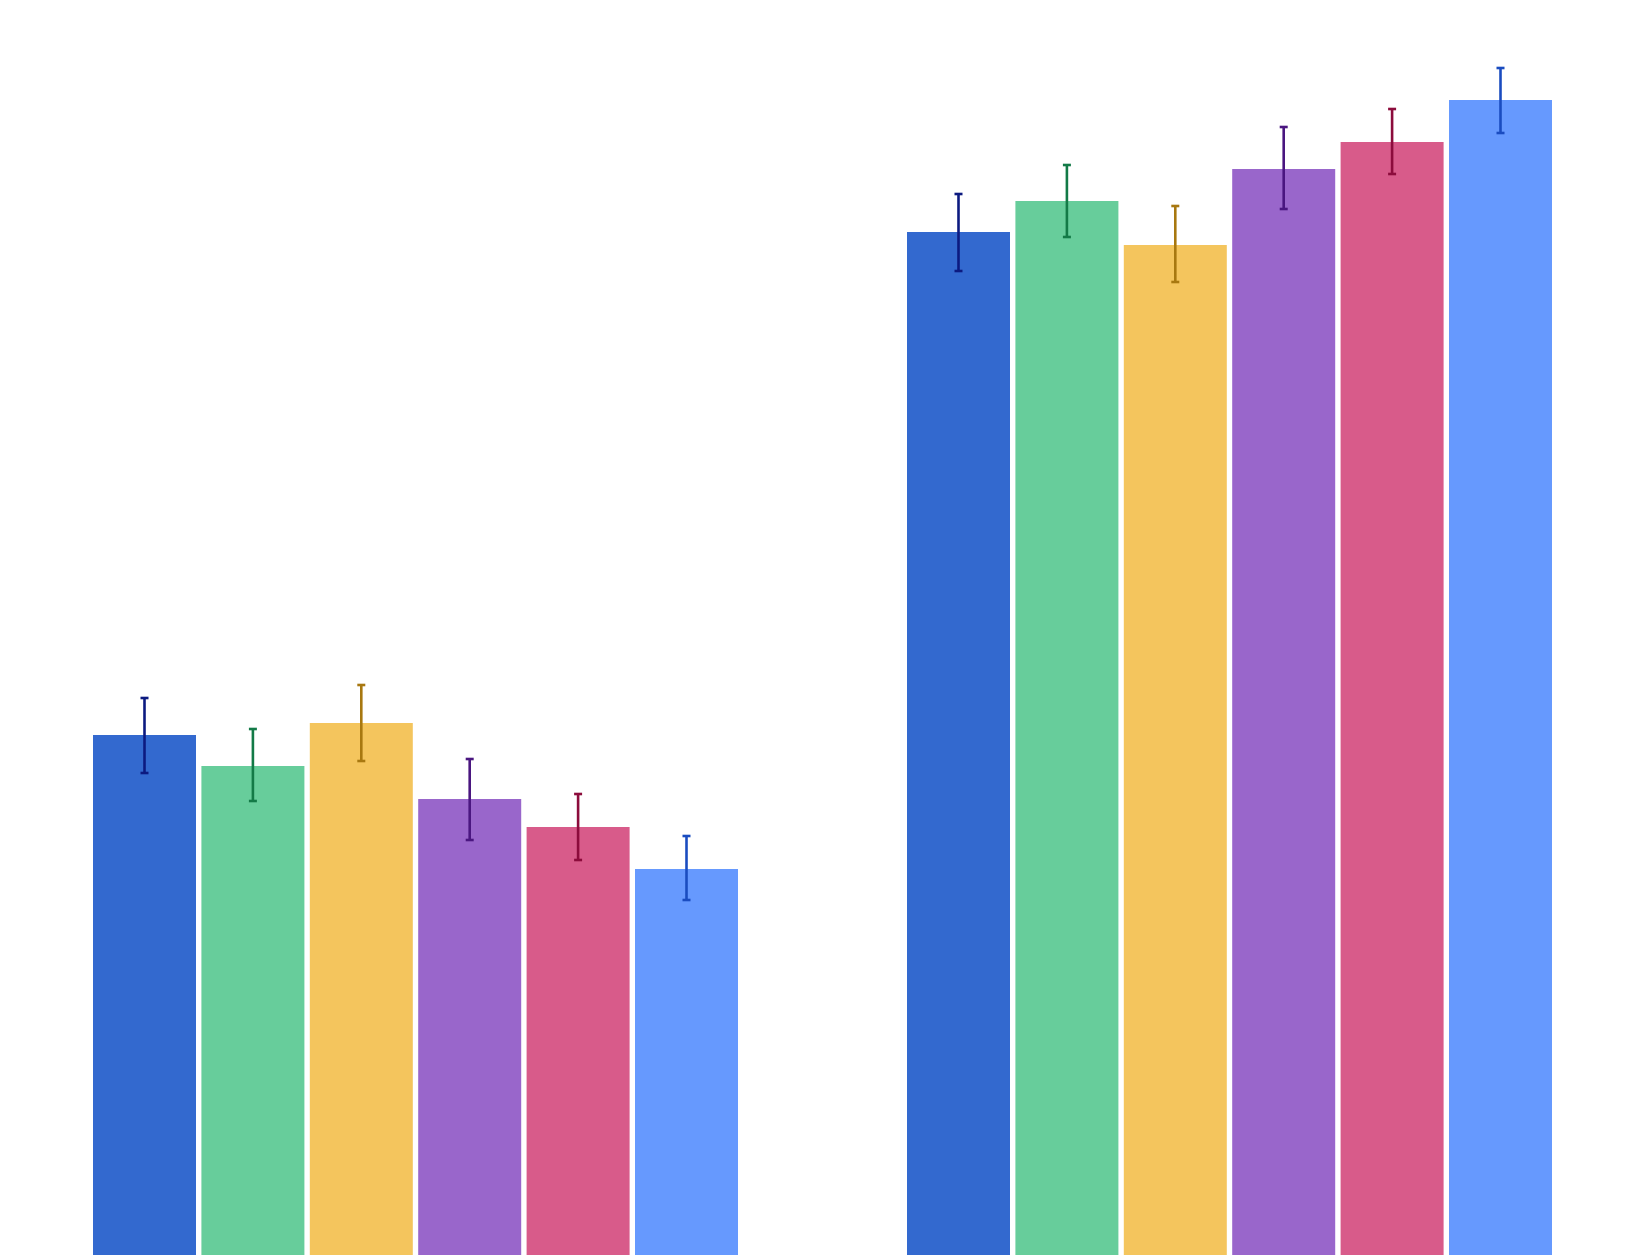 The width and height of the screenshot is (1634, 1255). Describe the element at coordinates (361, 723) in the screenshot. I see `error-bar-g1-s3` at that location.